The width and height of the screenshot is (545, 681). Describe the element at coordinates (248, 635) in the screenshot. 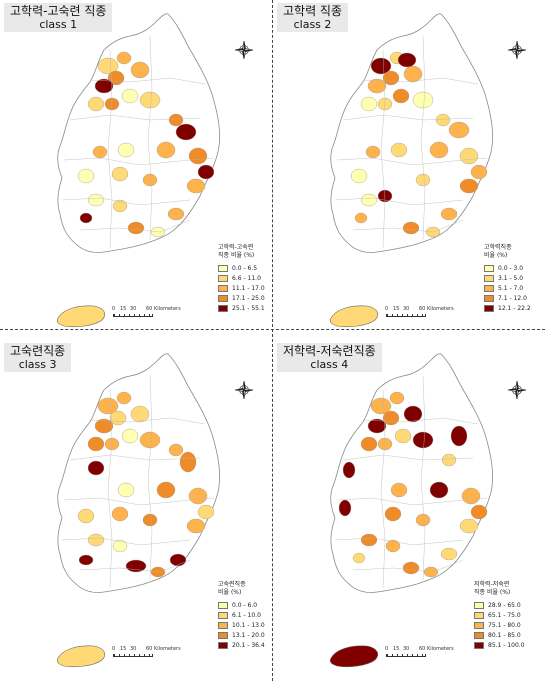

I see `legend-label: 13.1 - 20.0` at that location.